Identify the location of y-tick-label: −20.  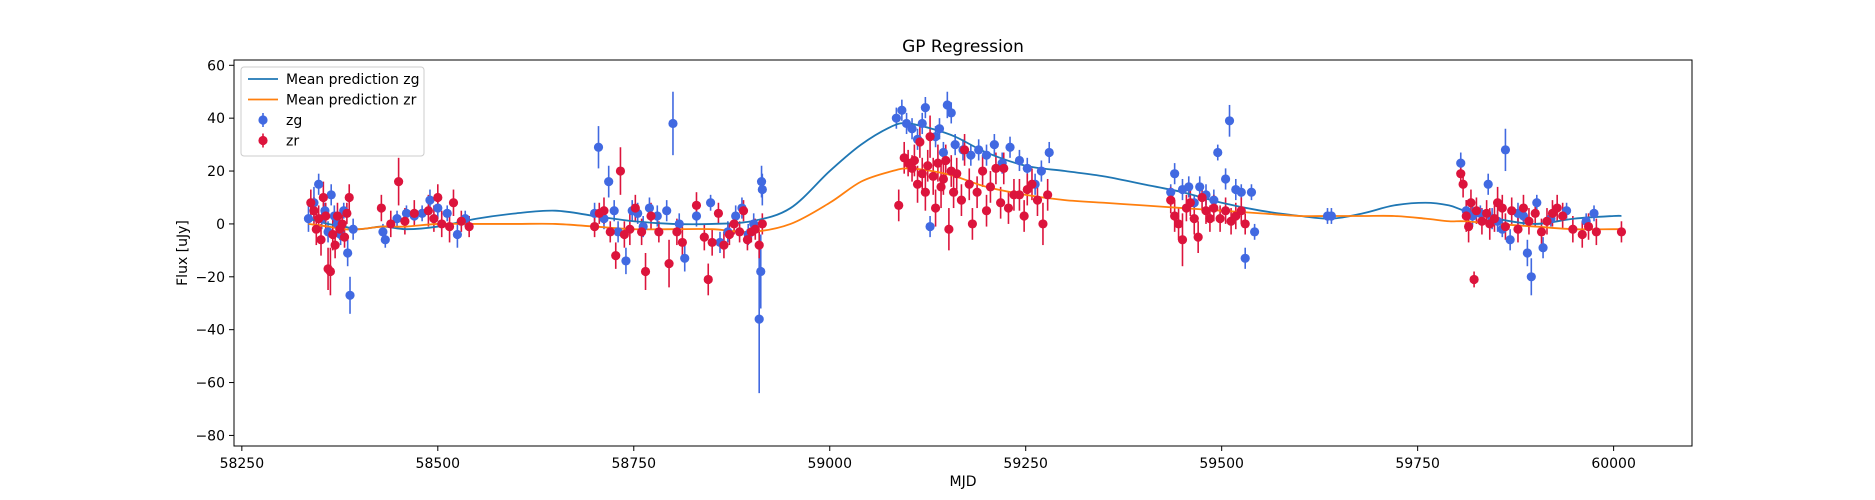
(210, 278).